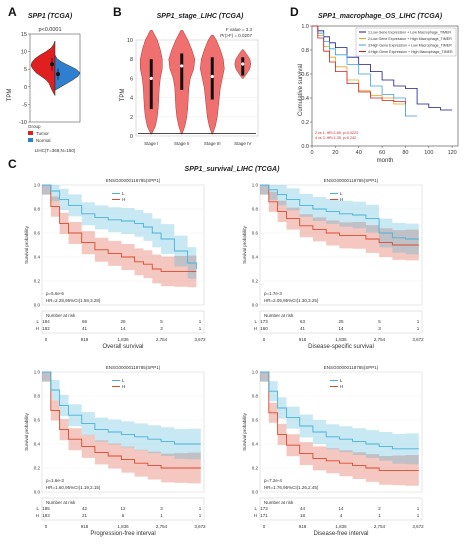 This screenshot has width=467, height=550. I want to click on xtick-label: Stage IV, so click(242, 143).